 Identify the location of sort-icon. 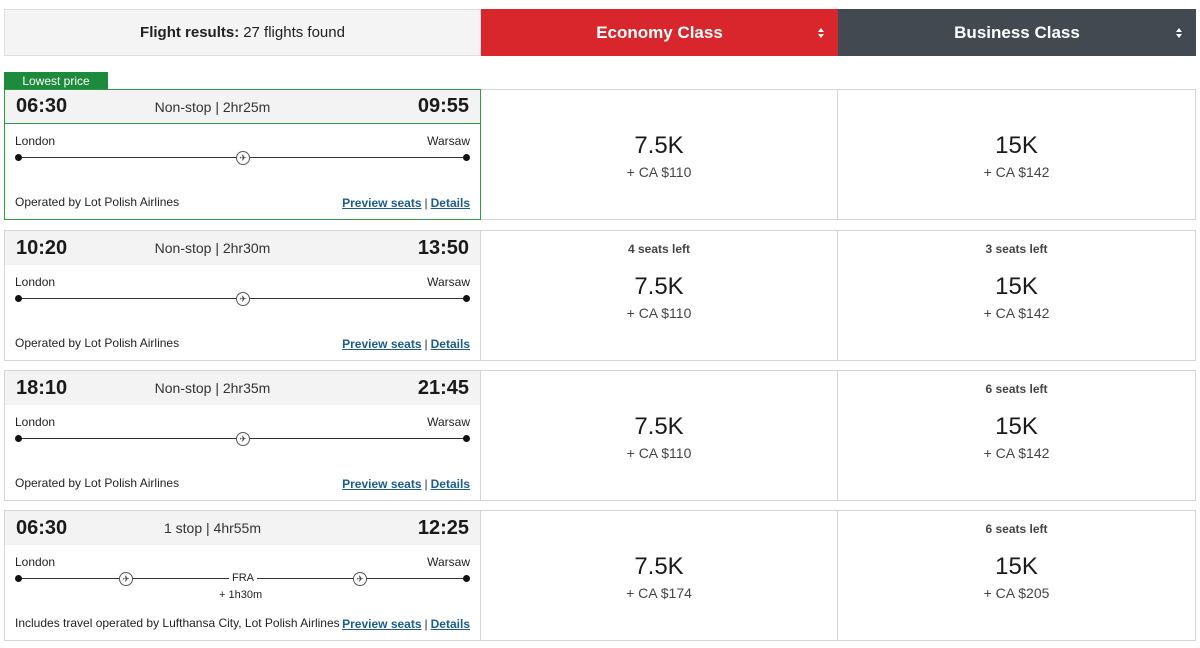
(1179, 32).